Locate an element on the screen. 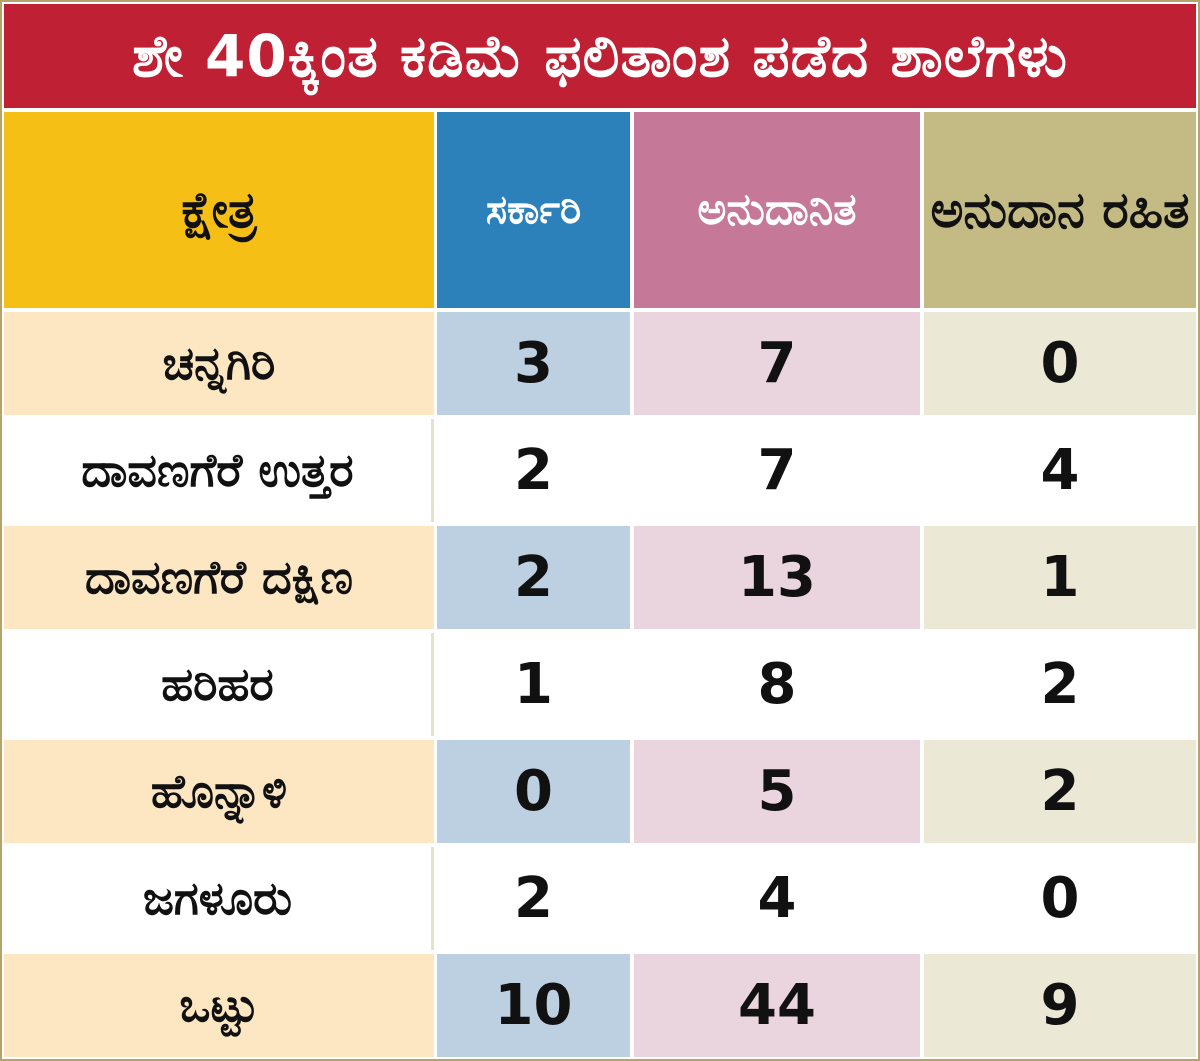 This screenshot has height=1061, width=1200. table-row: ದಾವಣಗೆರೆ ದಕ್ಷಿಣ 2 13 1 is located at coordinates (600, 577).